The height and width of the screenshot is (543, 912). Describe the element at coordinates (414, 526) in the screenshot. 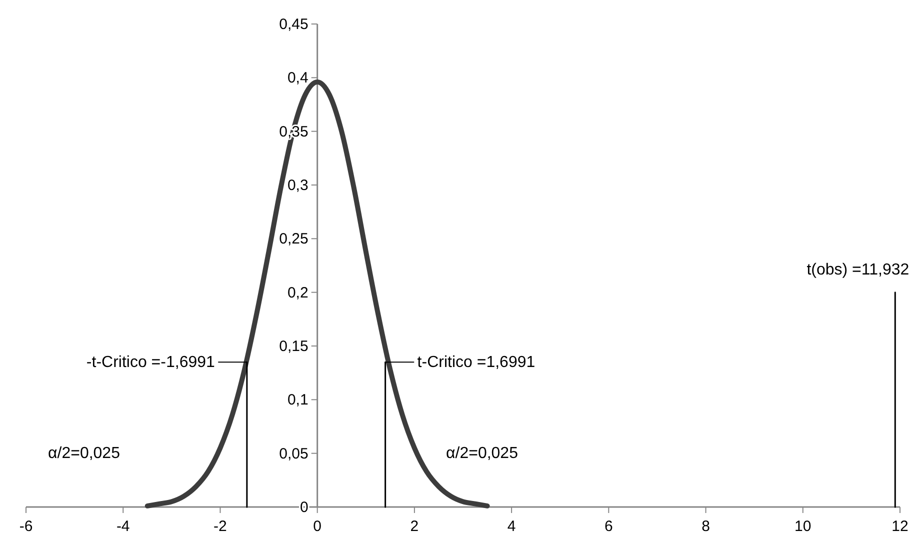

I see `x-tick-label: 2` at that location.